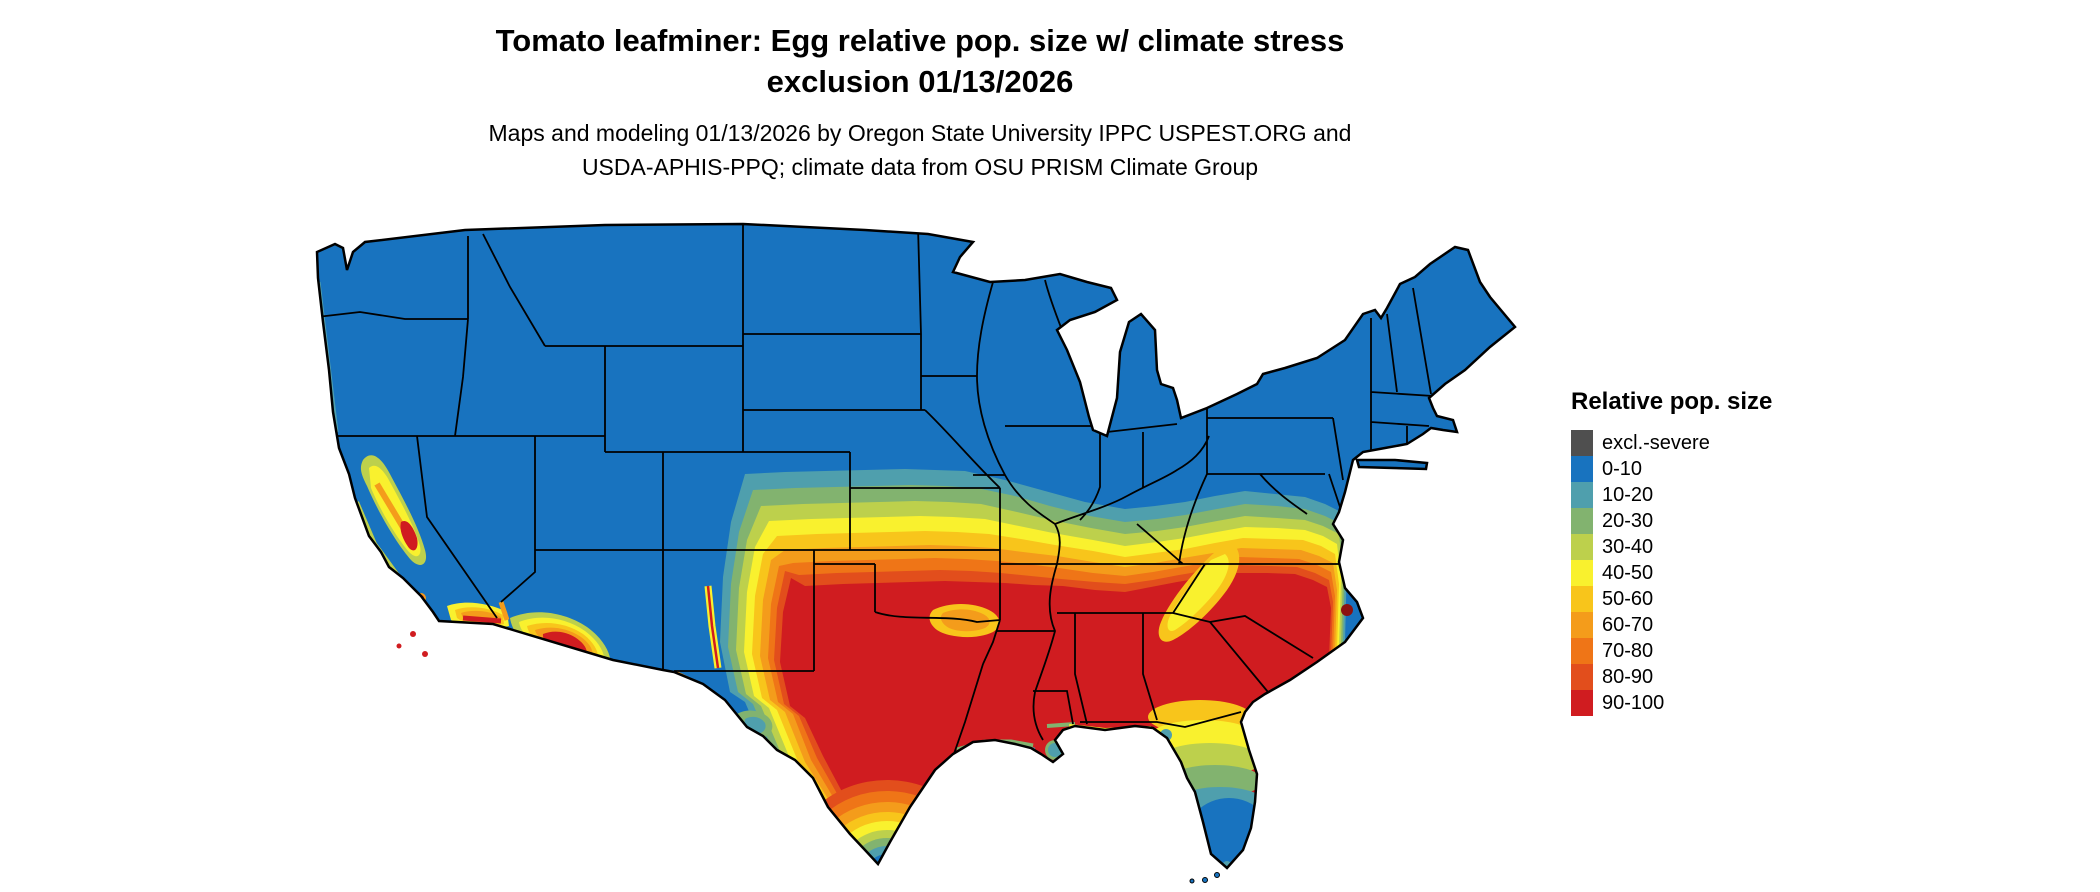 This screenshot has height=892, width=2100. What do you see at coordinates (1671, 599) in the screenshot?
I see `legend-item: 50-60` at bounding box center [1671, 599].